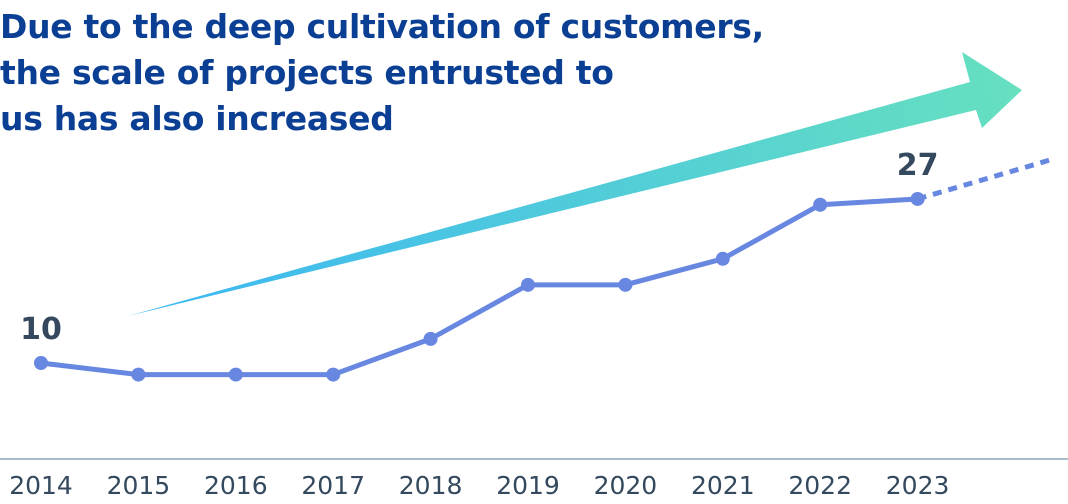  Describe the element at coordinates (333, 374) in the screenshot. I see `data-point-2017` at that location.